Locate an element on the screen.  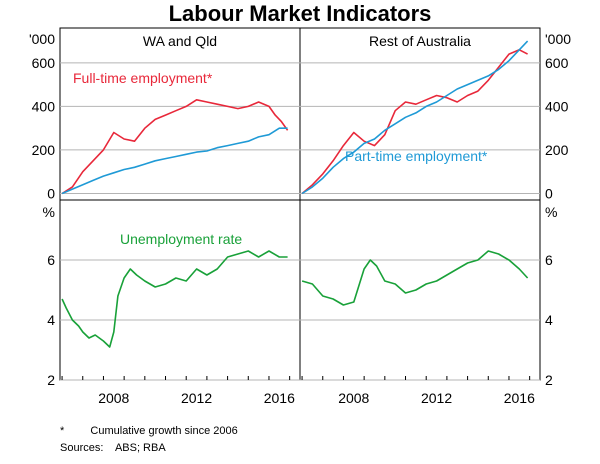
y-tick-label-bottom-left: 4 is located at coordinates (51, 320).